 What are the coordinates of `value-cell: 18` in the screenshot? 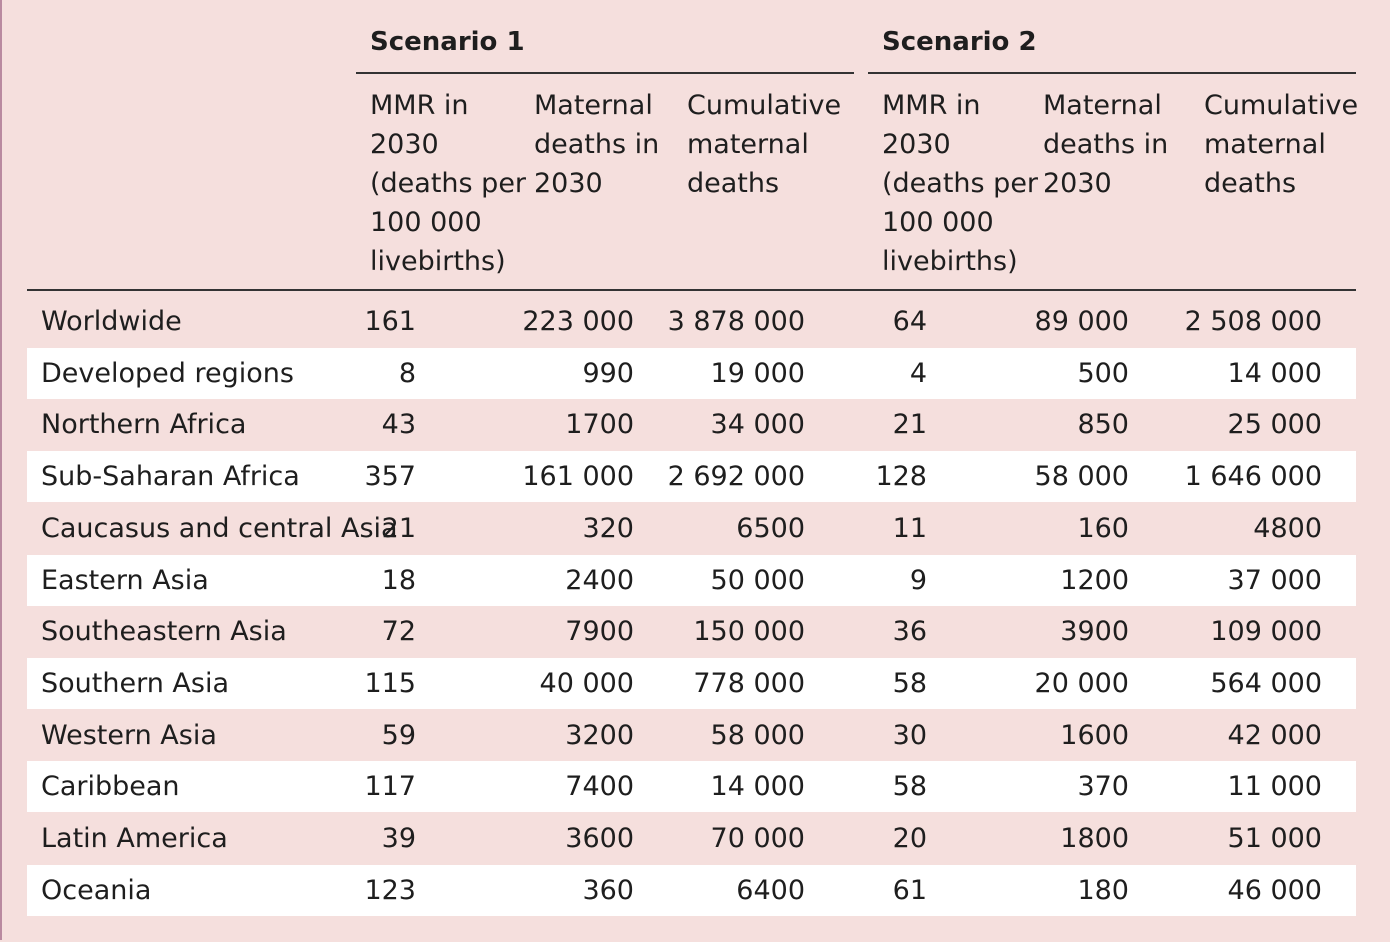 It's located at (398, 580).